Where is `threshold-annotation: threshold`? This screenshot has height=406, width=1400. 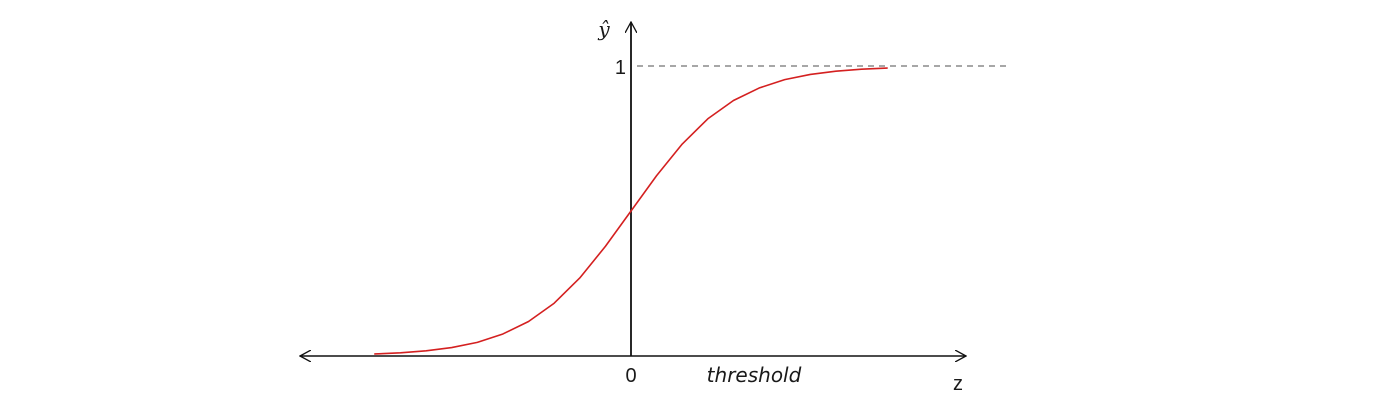
threshold-annotation: threshold is located at coordinates (754, 375).